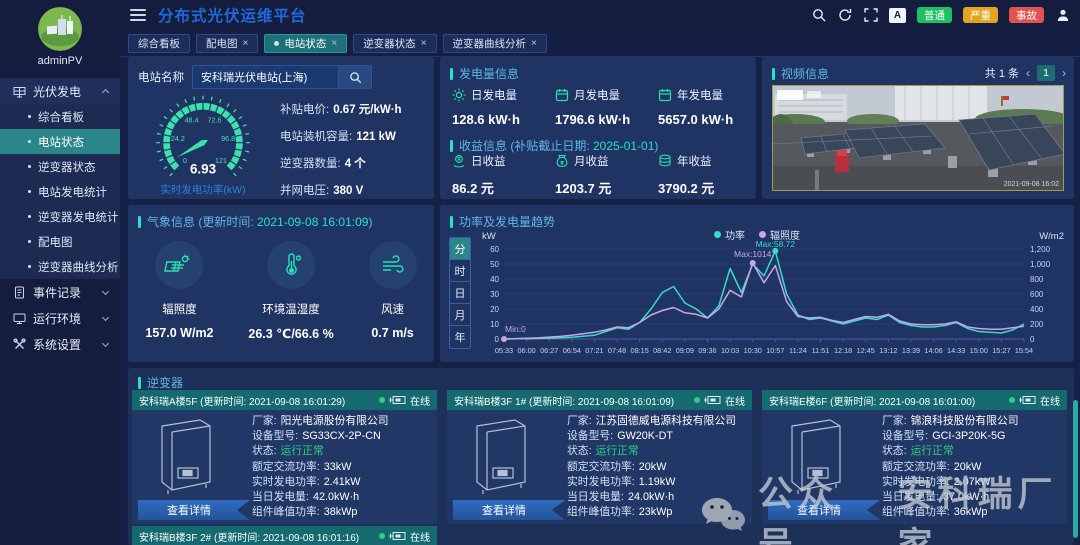 This screenshot has width=1080, height=545. I want to click on row-value: 24.0kW·h, so click(651, 497).